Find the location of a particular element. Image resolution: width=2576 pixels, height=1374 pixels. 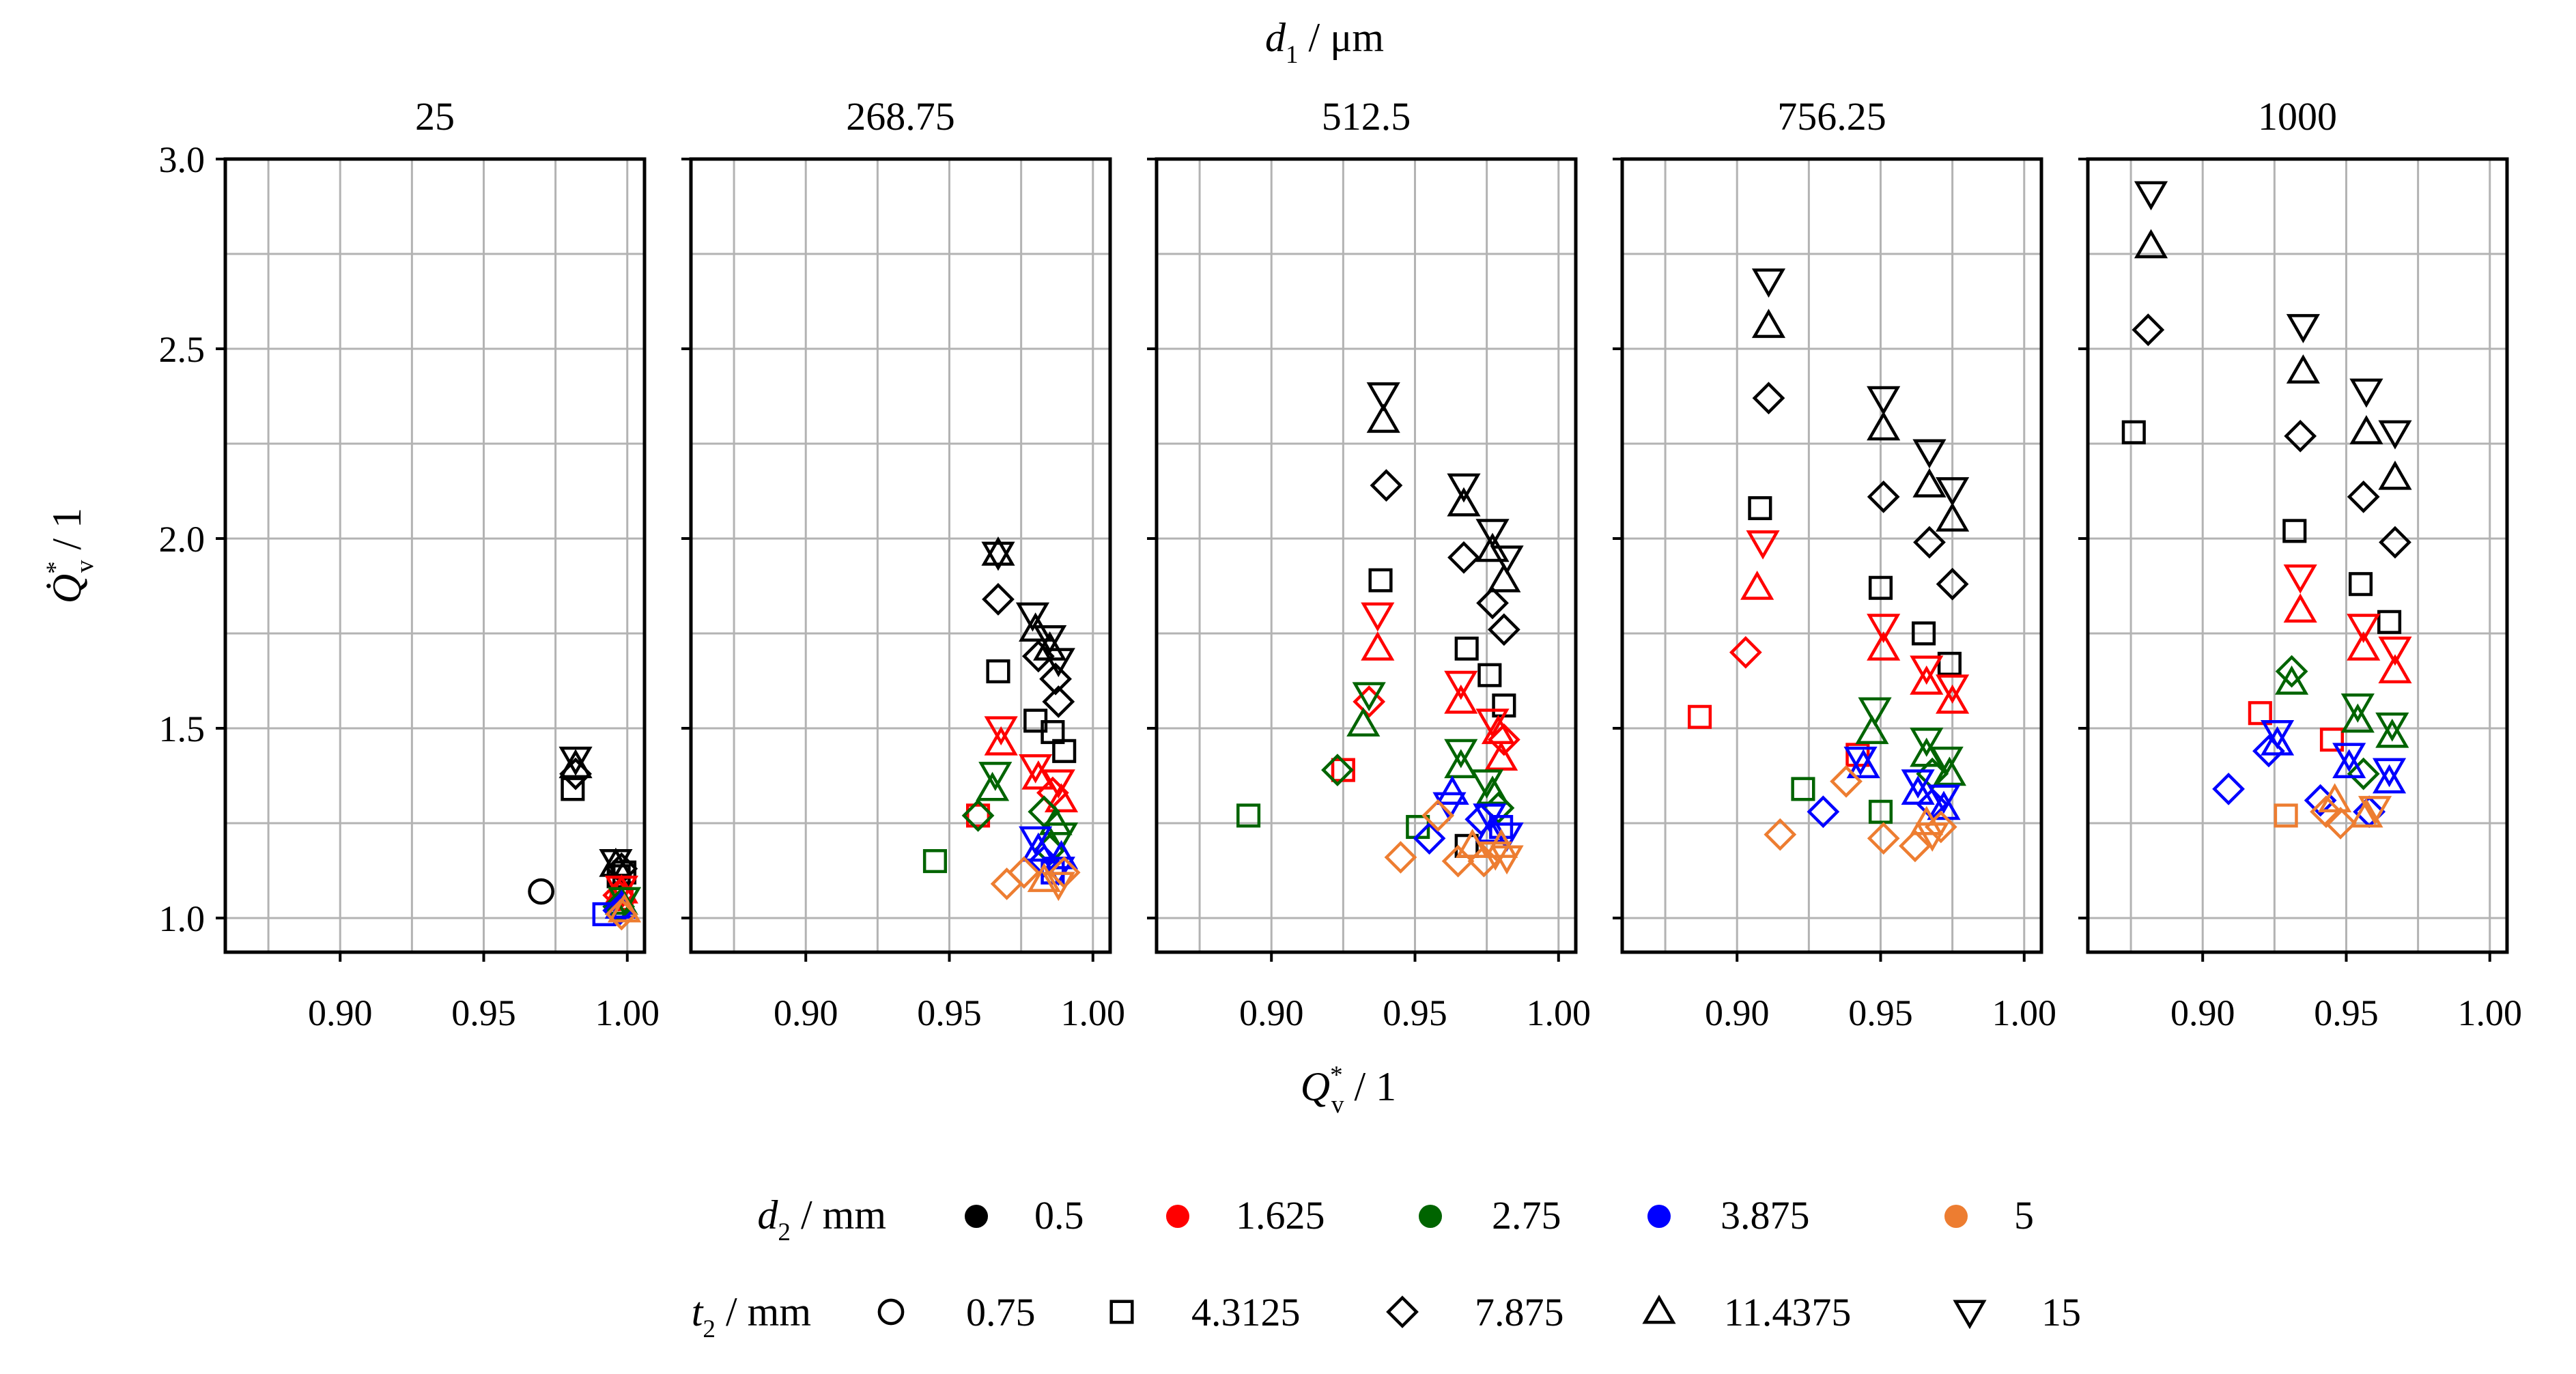

legend-entry: 7.875 is located at coordinates (1475, 1312).